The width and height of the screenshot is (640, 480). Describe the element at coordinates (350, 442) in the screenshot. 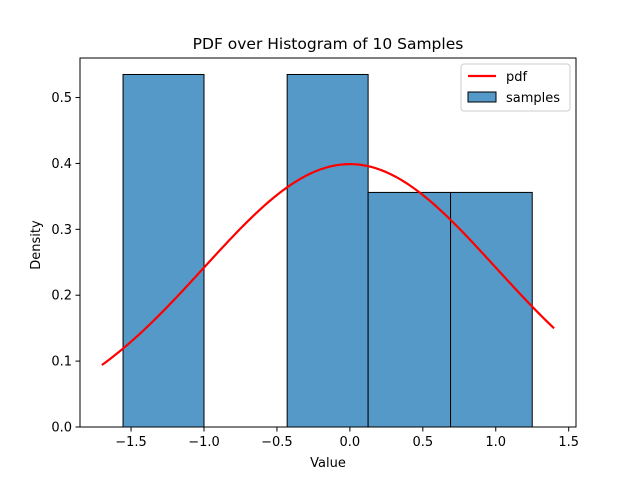

I see `x-tick-label: 0.0` at that location.